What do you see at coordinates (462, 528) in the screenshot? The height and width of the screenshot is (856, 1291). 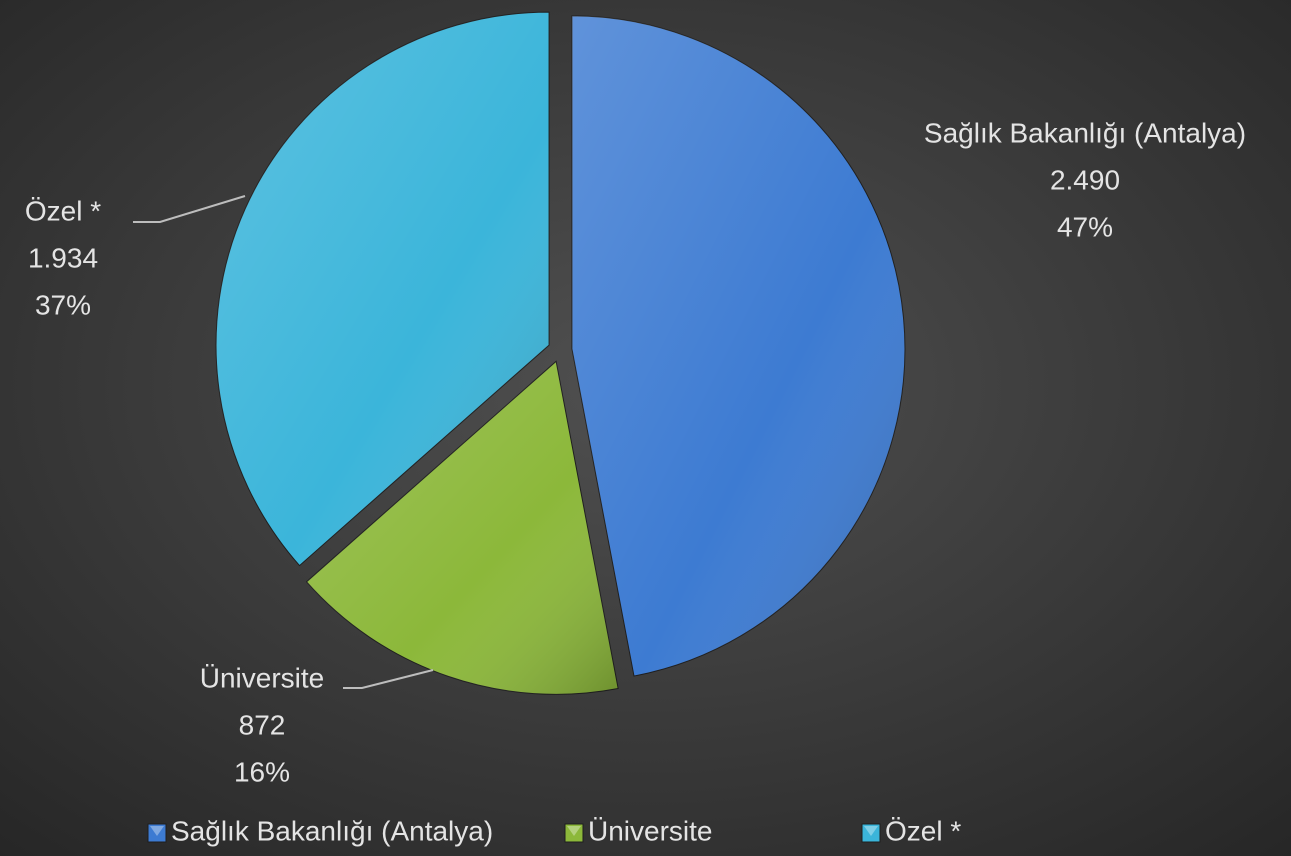 I see `slice-shine` at bounding box center [462, 528].